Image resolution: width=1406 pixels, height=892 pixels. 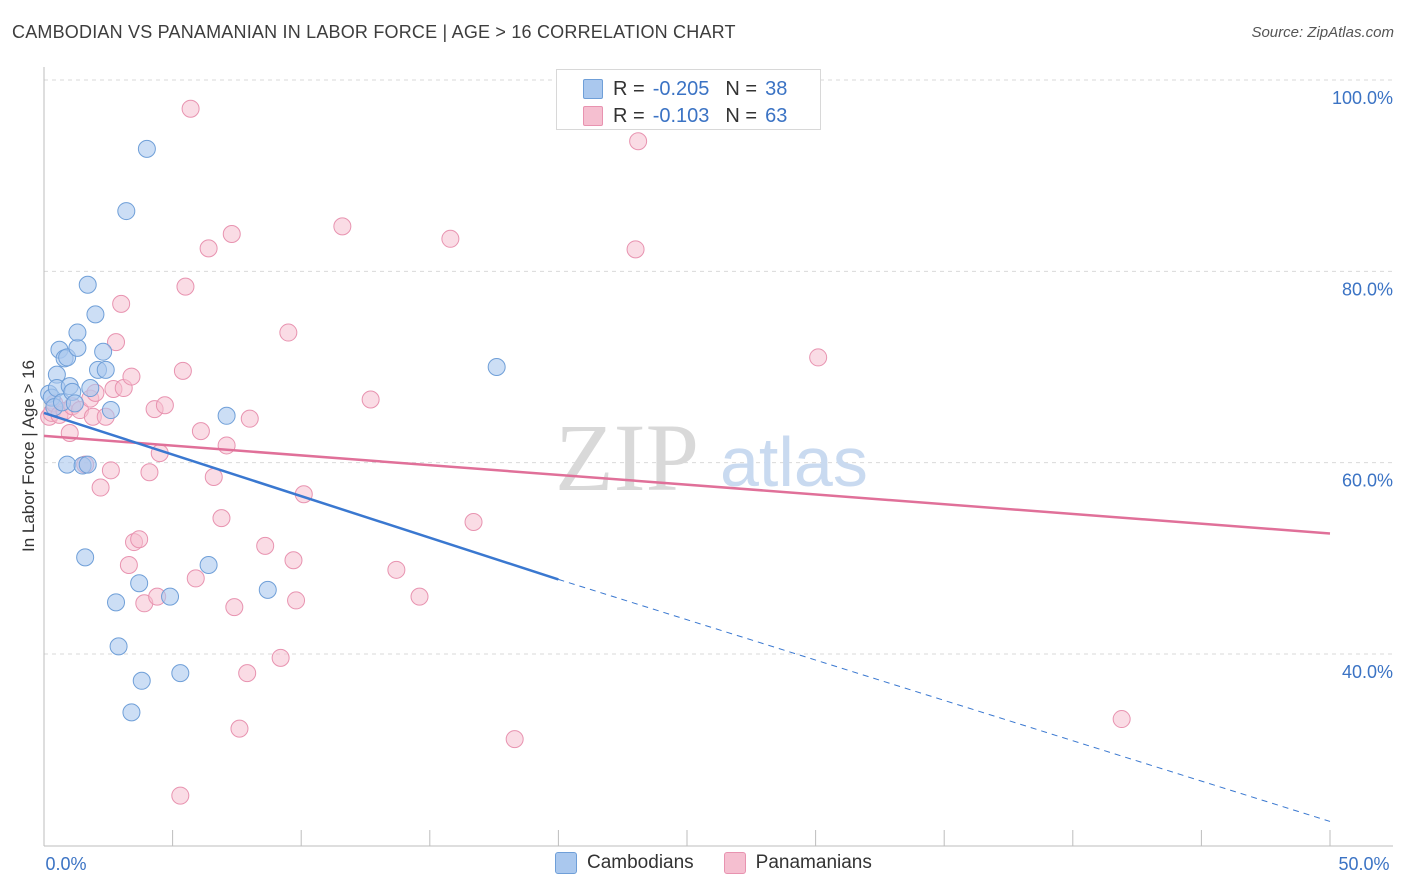 I want to click on x-tick-label-max: 50.0%, so click(x=1363, y=864).